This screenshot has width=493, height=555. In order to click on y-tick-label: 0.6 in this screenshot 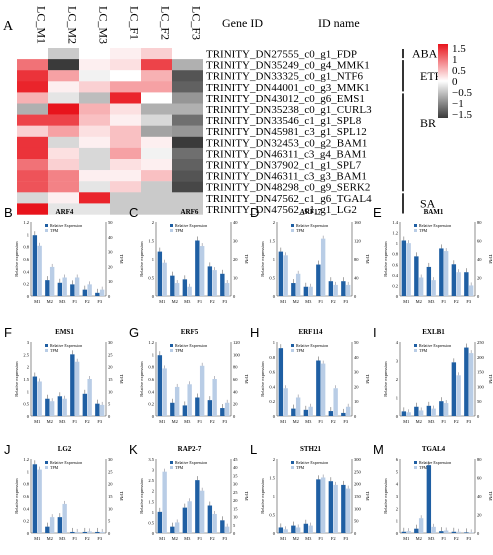, I will do `click(151, 379)`.